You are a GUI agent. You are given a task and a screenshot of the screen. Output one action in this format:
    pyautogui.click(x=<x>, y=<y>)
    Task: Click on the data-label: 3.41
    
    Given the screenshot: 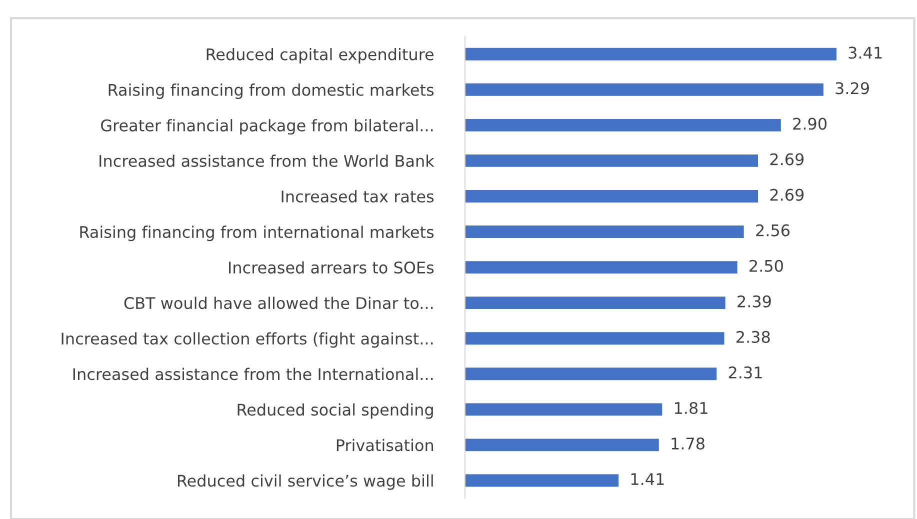 What is the action you would take?
    pyautogui.click(x=865, y=52)
    